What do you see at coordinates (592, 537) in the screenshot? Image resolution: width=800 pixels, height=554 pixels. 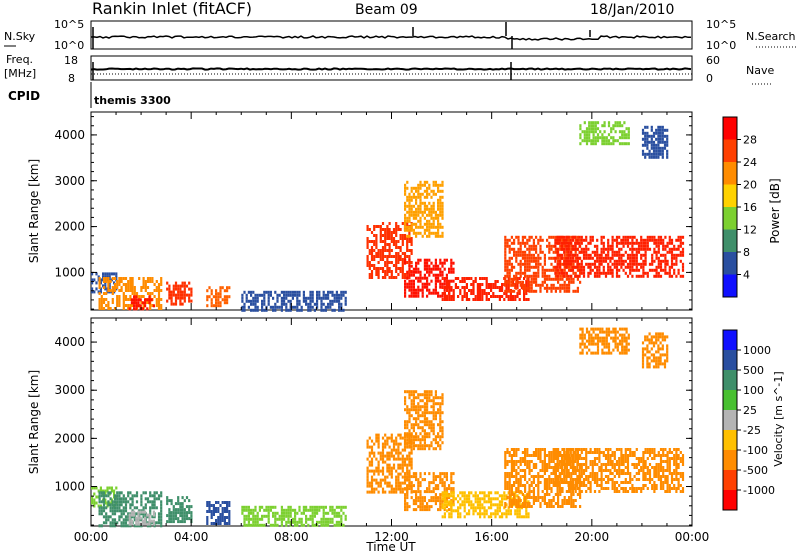 I see `xtick-label: 20:00` at bounding box center [592, 537].